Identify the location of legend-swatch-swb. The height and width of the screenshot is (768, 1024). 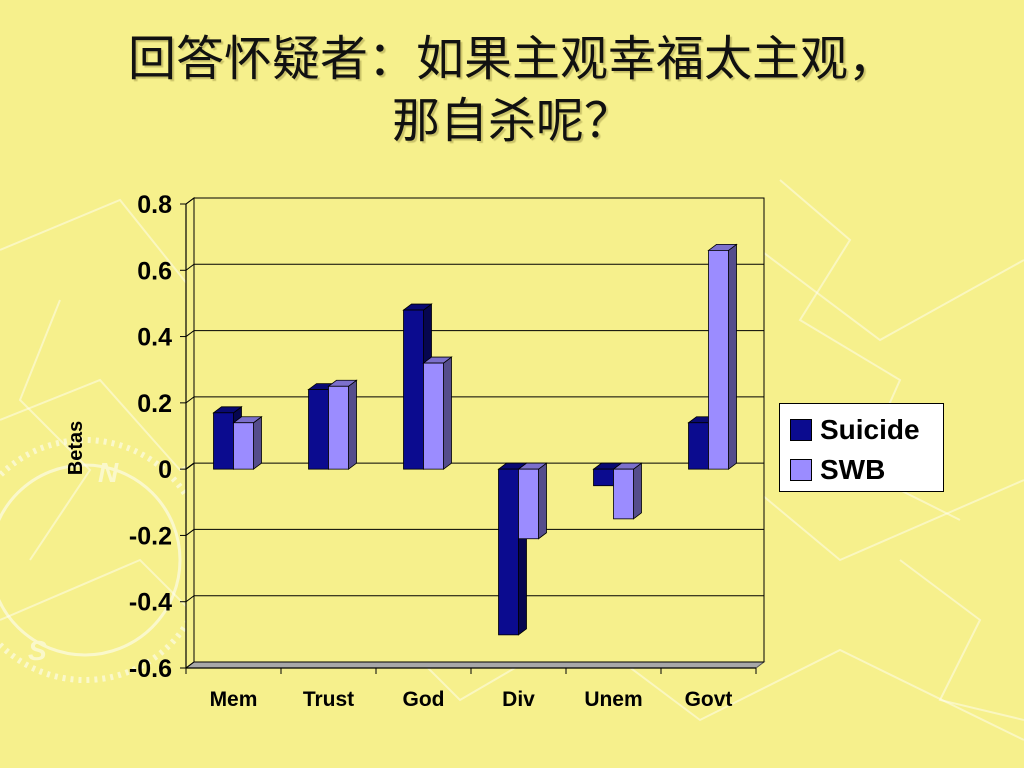
(801, 470).